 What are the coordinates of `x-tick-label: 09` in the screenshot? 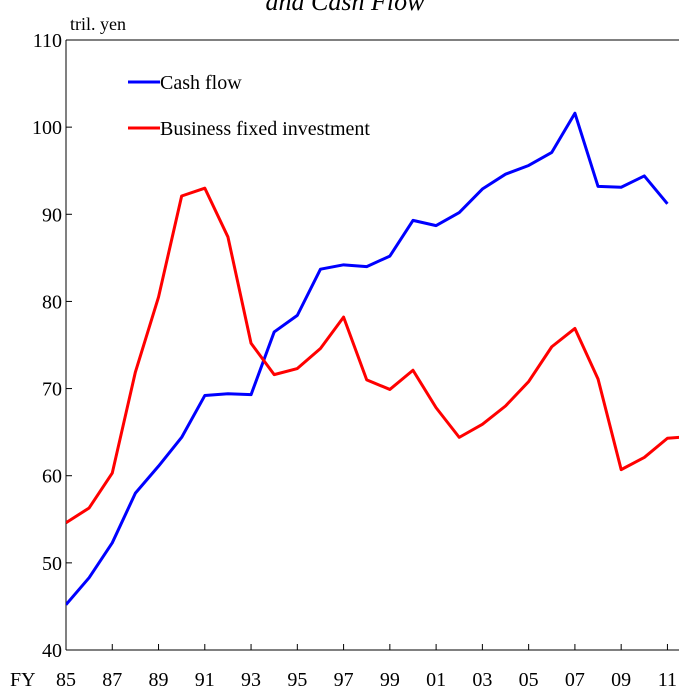 It's located at (621, 680).